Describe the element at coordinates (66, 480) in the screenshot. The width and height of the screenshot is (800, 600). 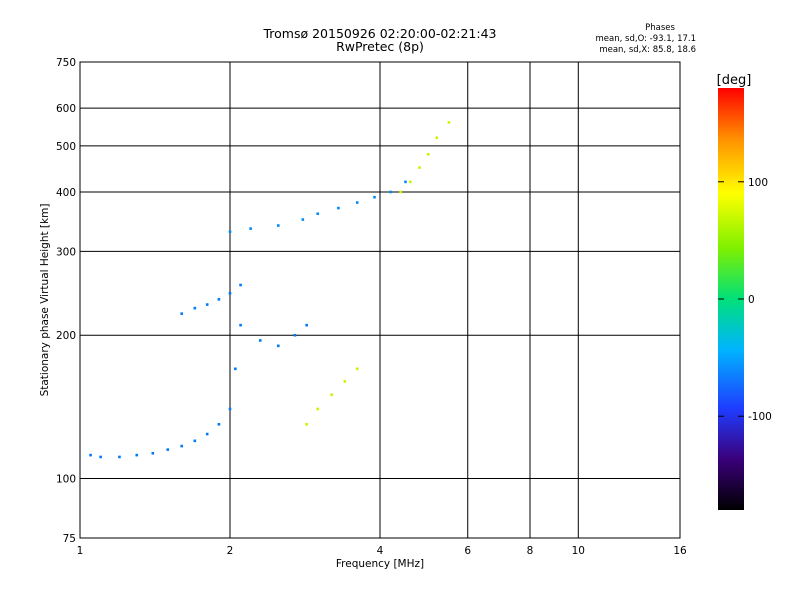
I see `y-tick-label: 100` at that location.